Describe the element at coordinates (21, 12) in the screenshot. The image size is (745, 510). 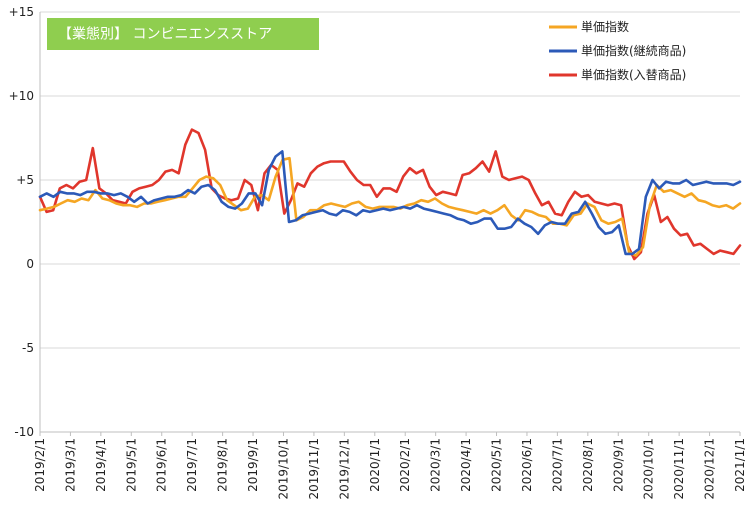
I see `y-tick-label: +15` at that location.